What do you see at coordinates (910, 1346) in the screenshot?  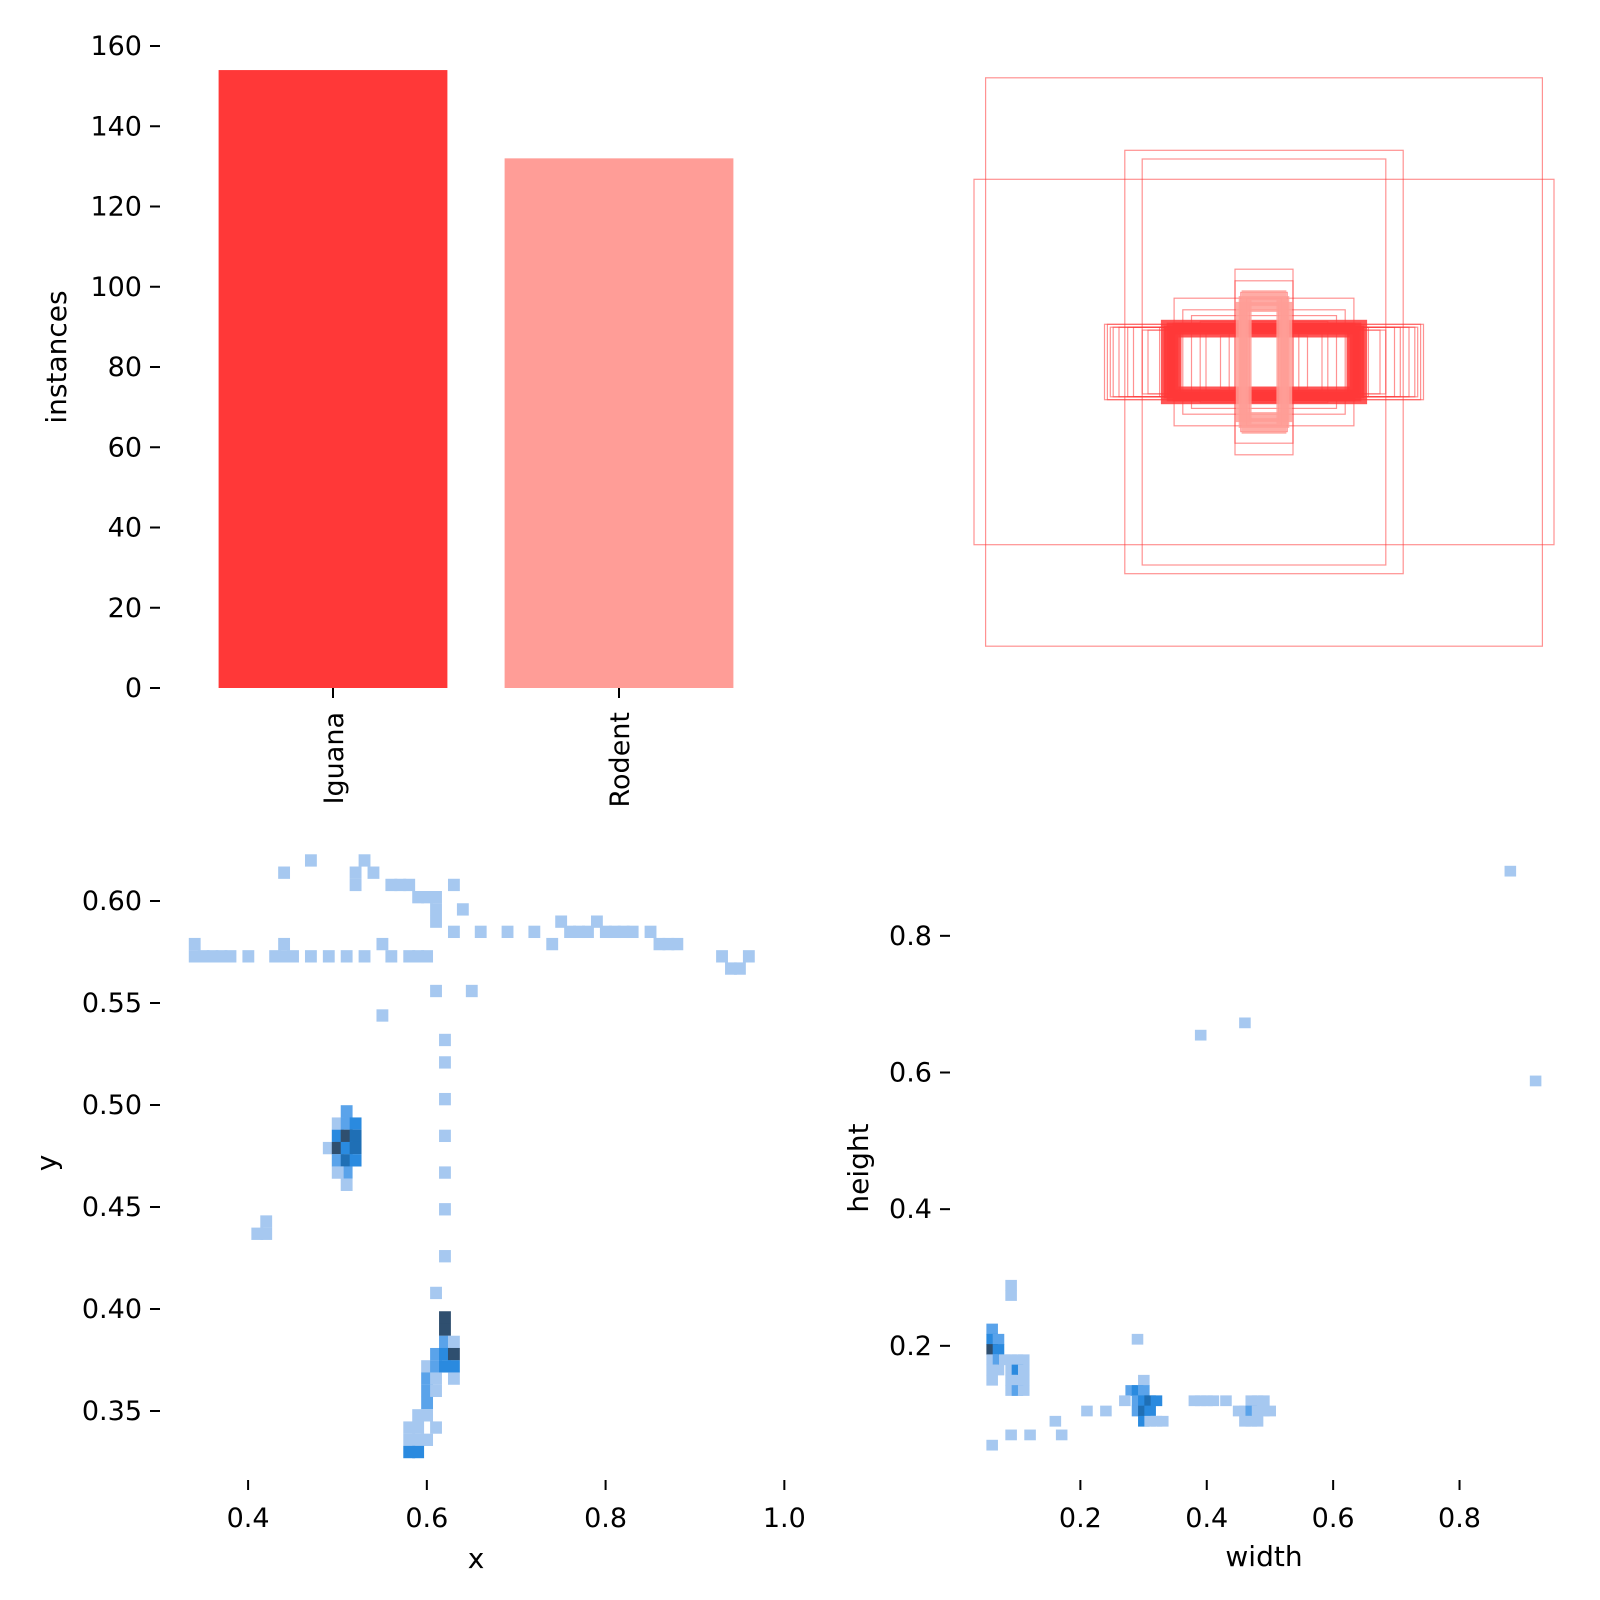 I see `y-tick-label: 0.2` at bounding box center [910, 1346].